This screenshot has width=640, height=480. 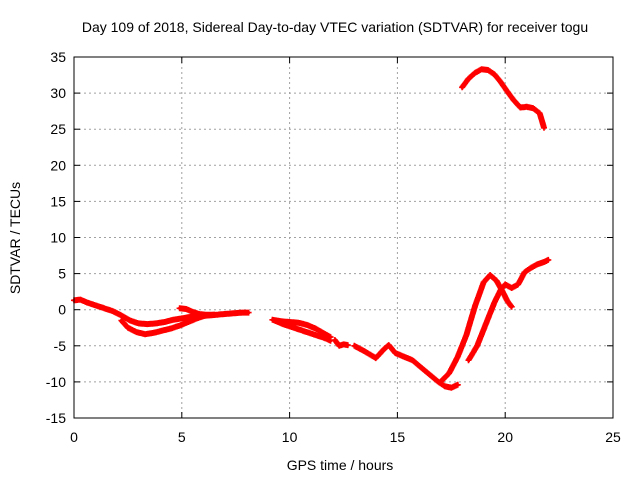 I want to click on x-tick-label: 5, so click(x=182, y=437).